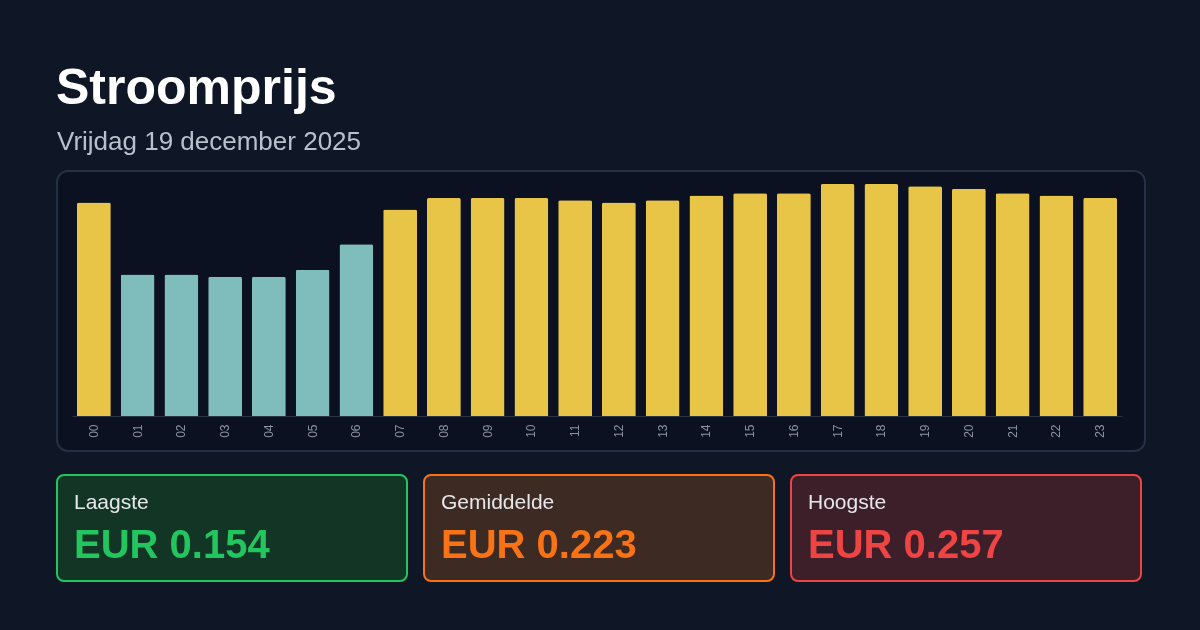 The width and height of the screenshot is (1200, 630). What do you see at coordinates (443, 431) in the screenshot?
I see `x-tick-label: 08` at bounding box center [443, 431].